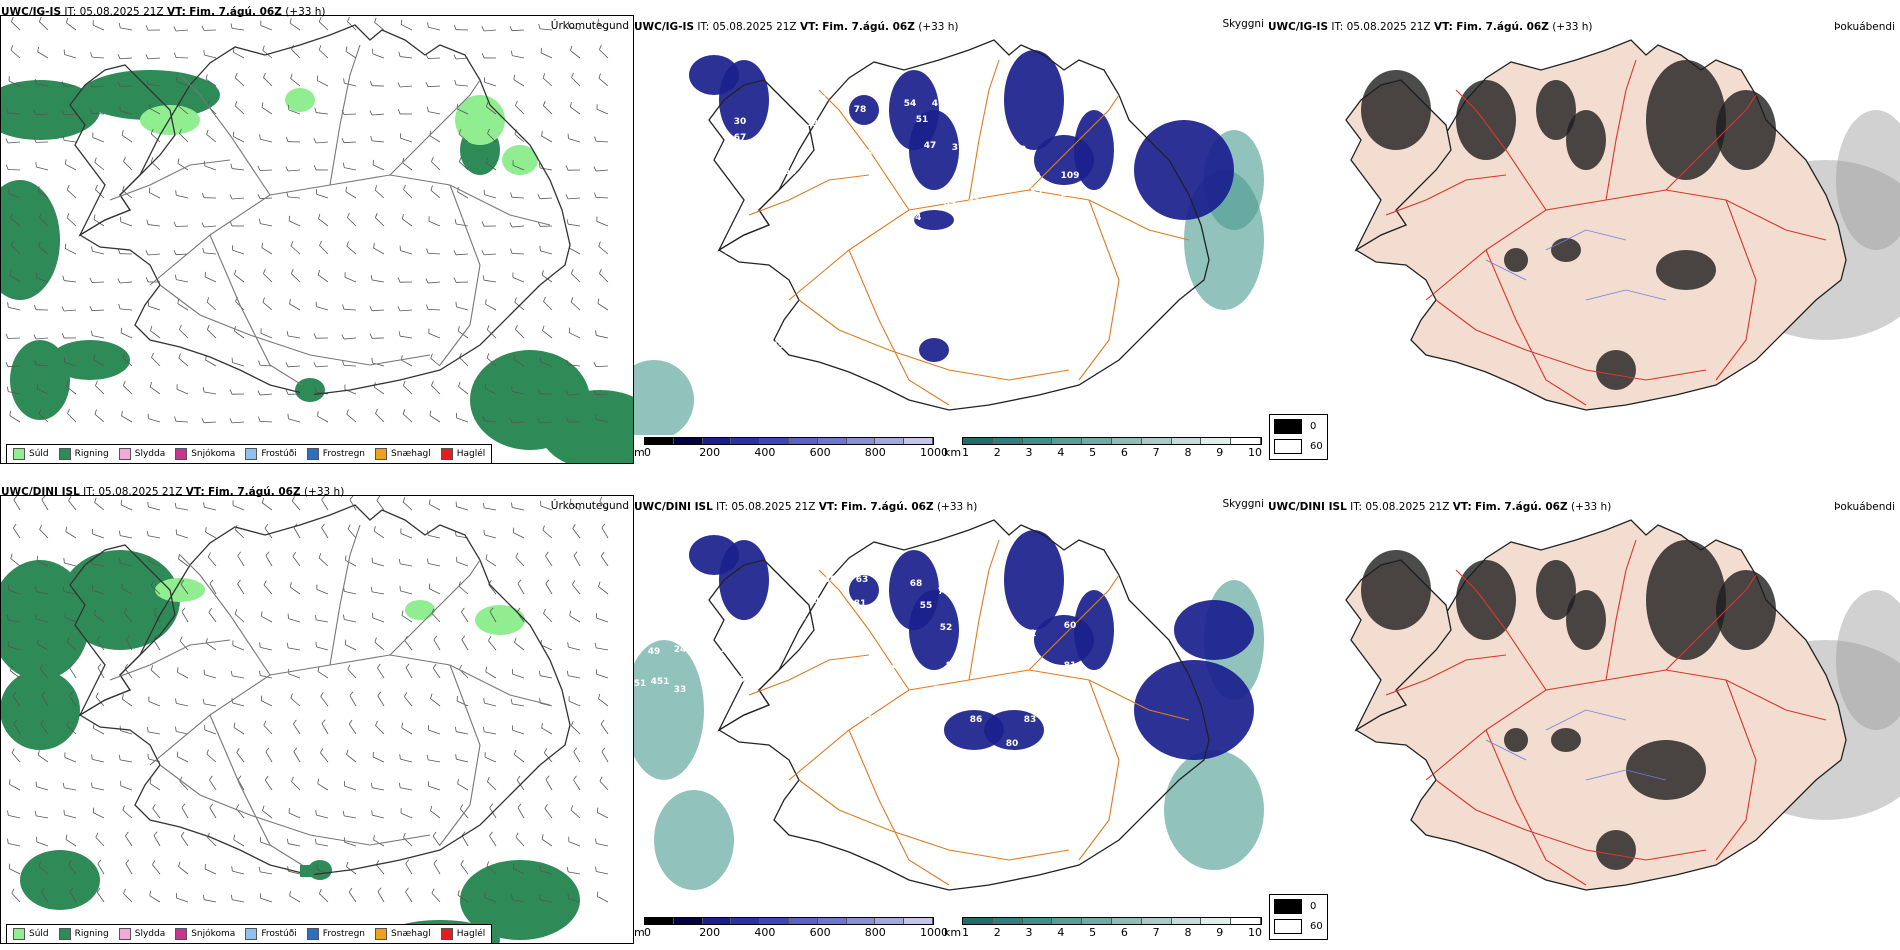 The width and height of the screenshot is (1900, 950). What do you see at coordinates (965, 932) in the screenshot?
I see `colorbar-tick: 1` at bounding box center [965, 932].